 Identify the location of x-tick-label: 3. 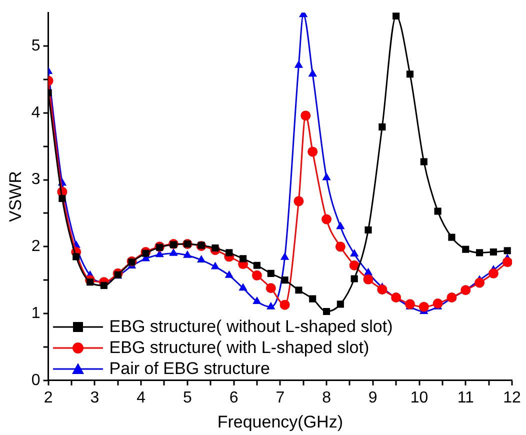
(95, 397).